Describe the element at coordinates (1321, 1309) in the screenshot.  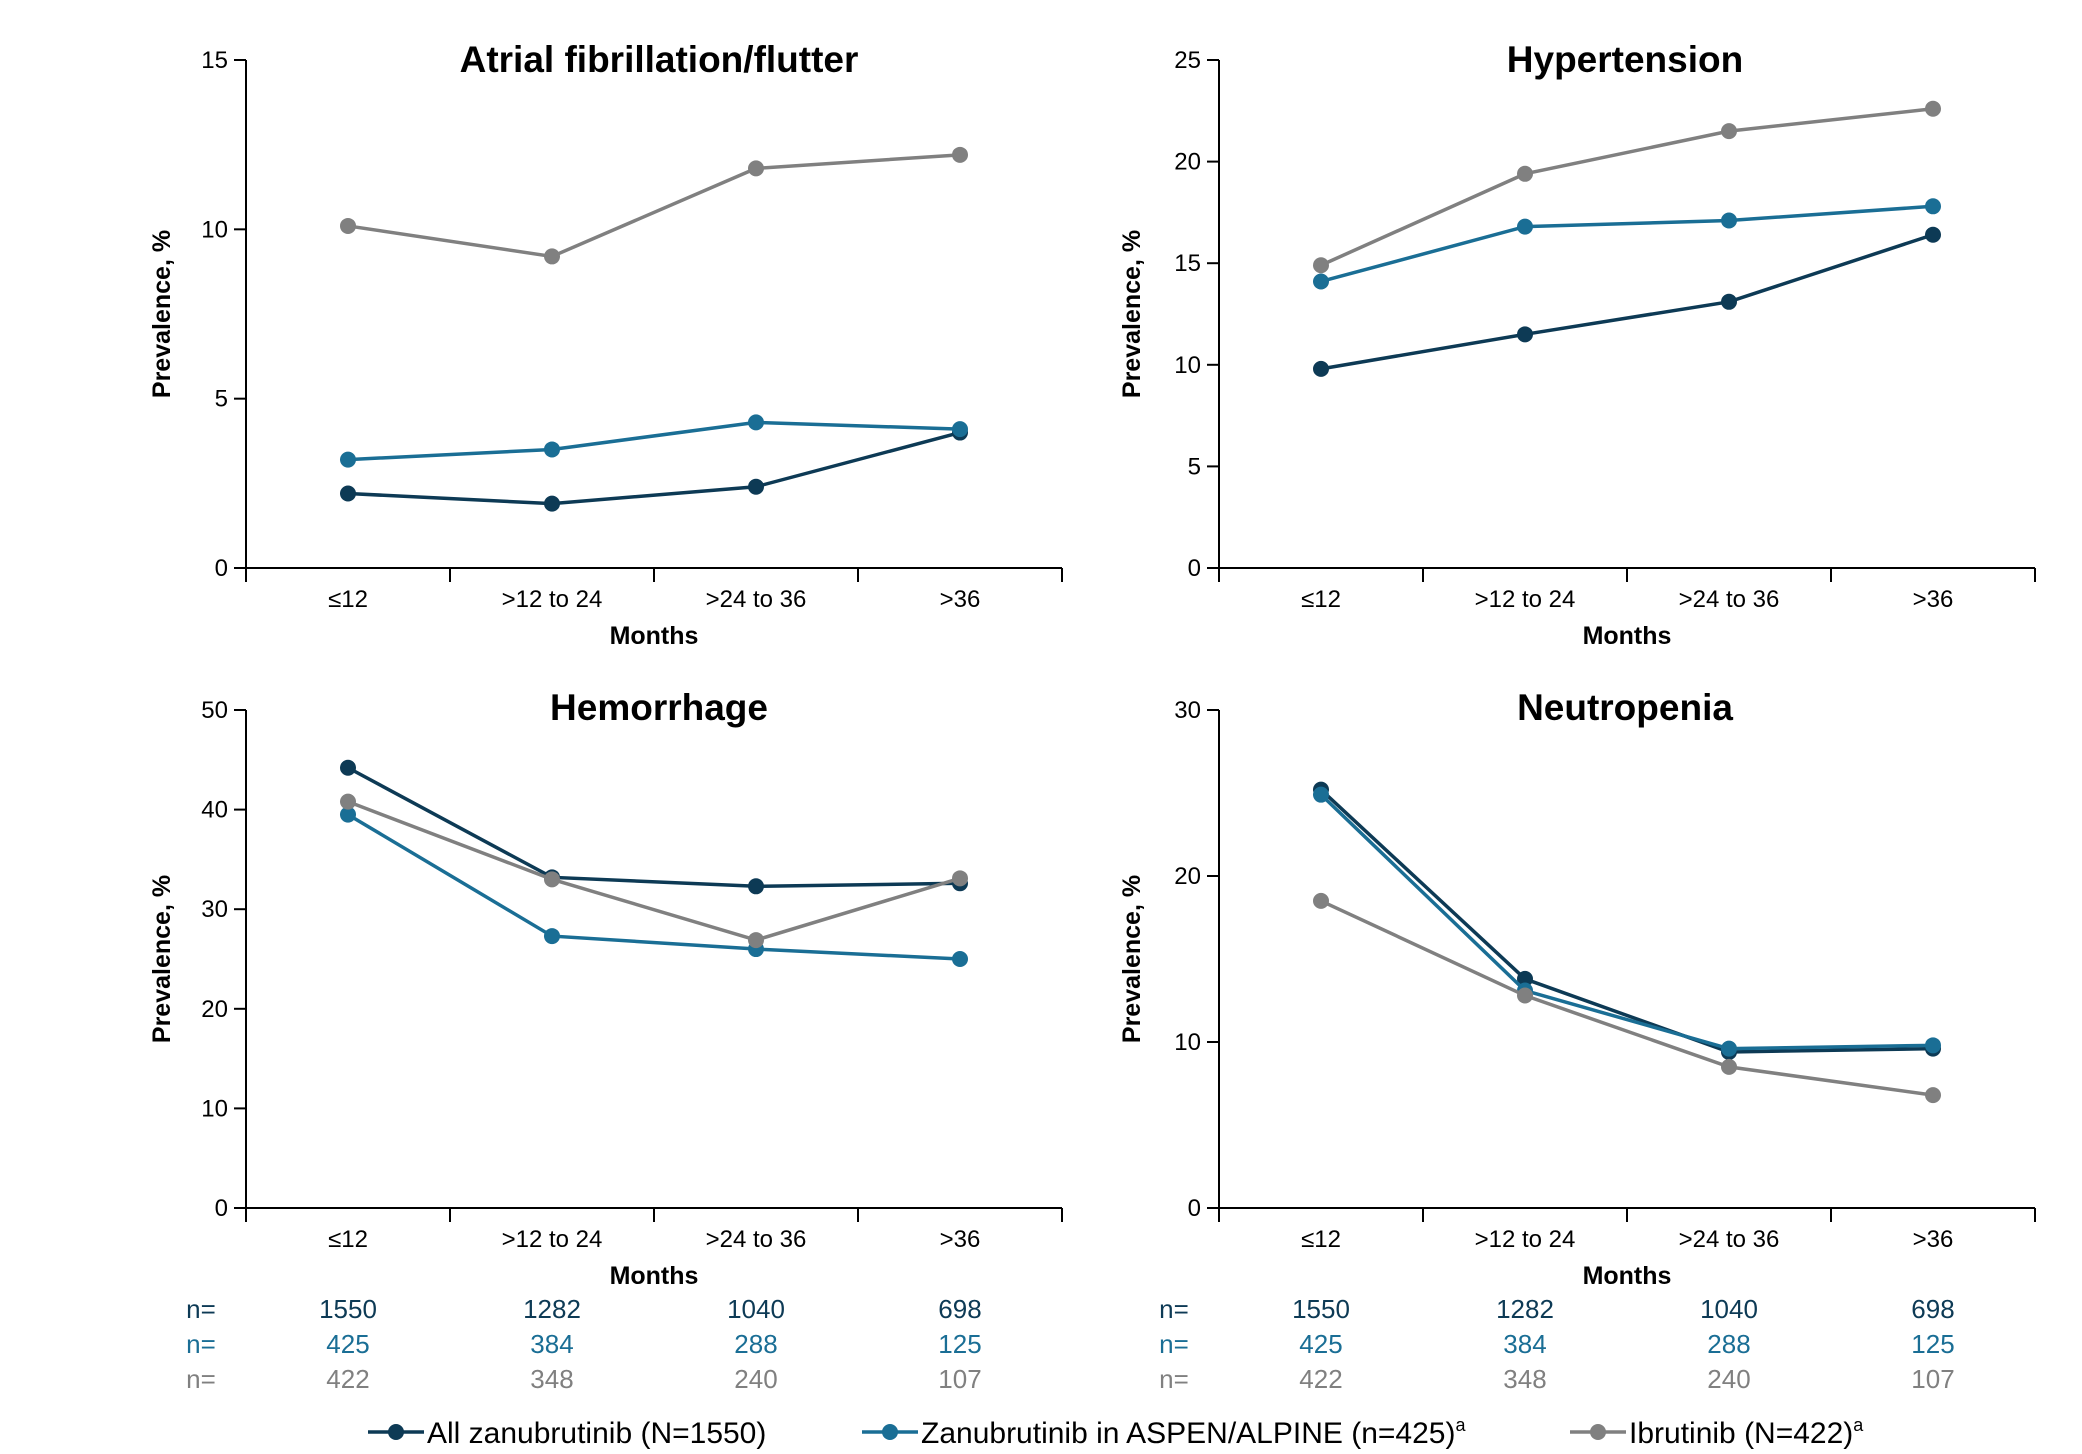
I see `n-value: 1550` at that location.